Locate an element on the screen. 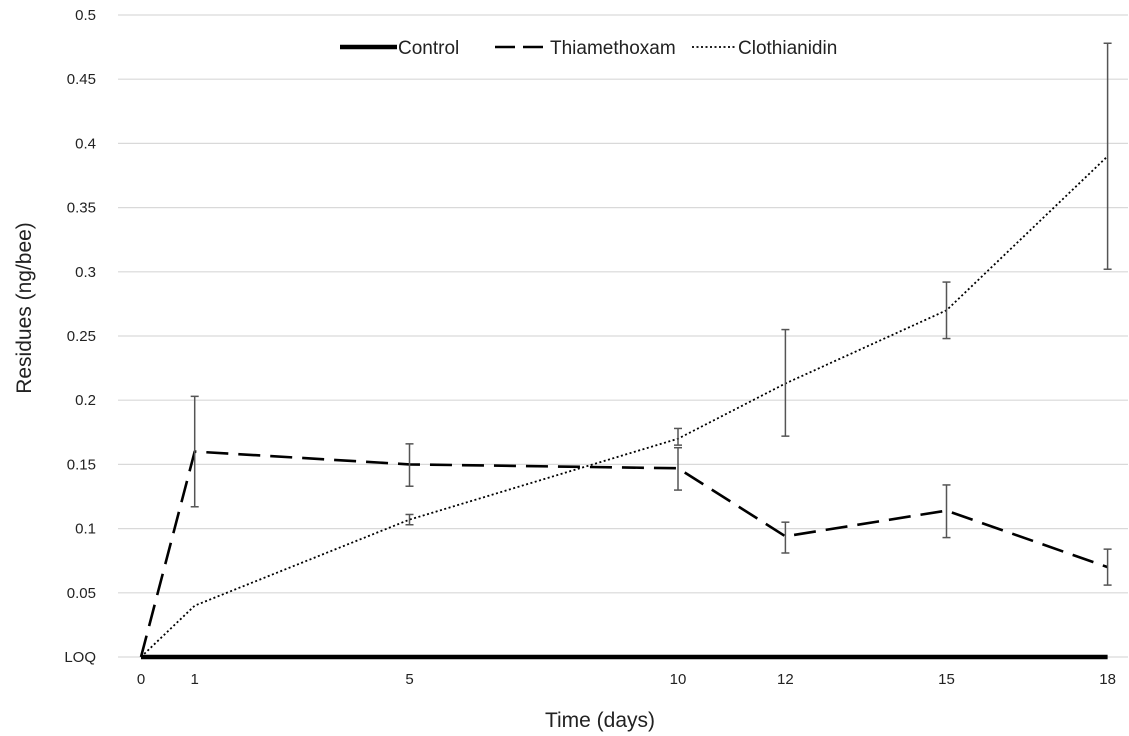  y-tick-label: 0.05 is located at coordinates (81, 593).